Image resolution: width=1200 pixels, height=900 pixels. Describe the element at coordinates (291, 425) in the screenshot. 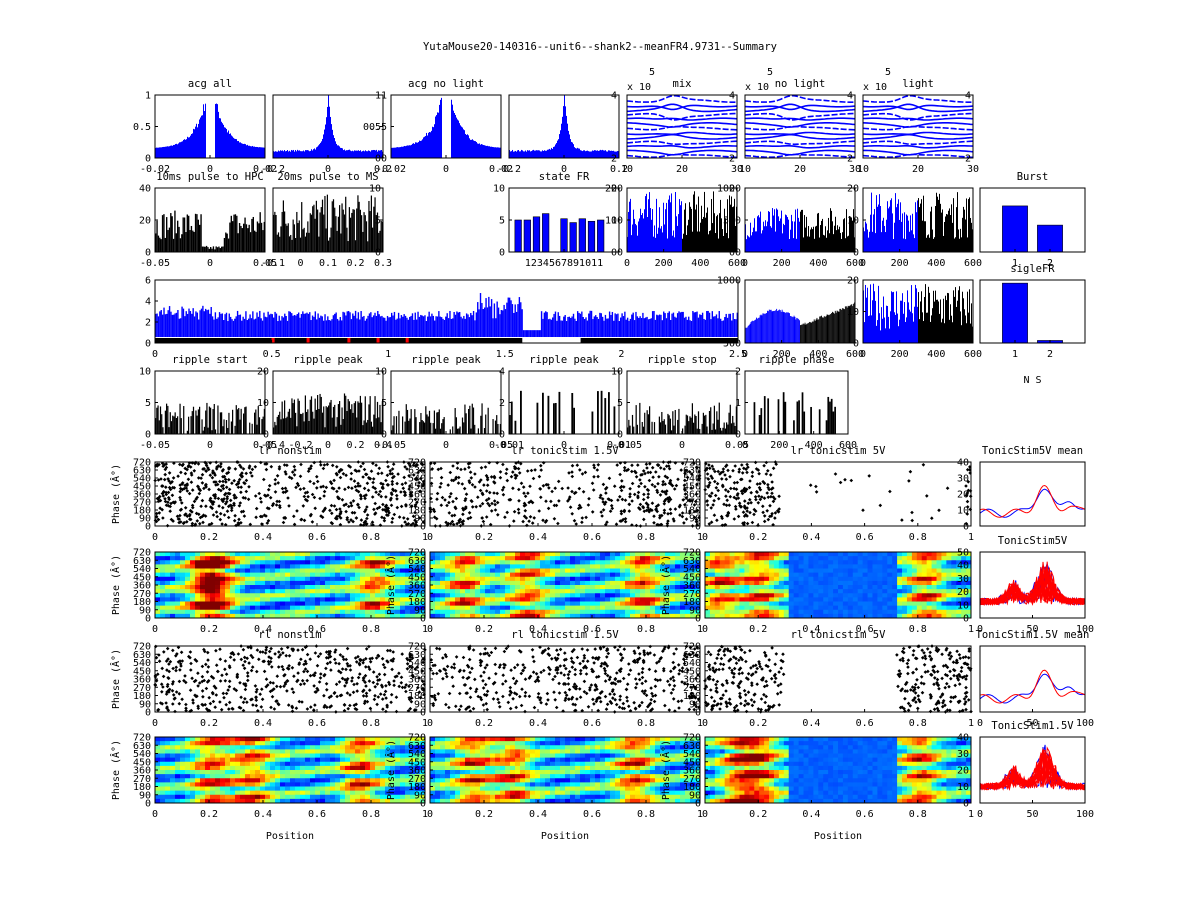

I see `ripple-peak-1-bar` at that location.